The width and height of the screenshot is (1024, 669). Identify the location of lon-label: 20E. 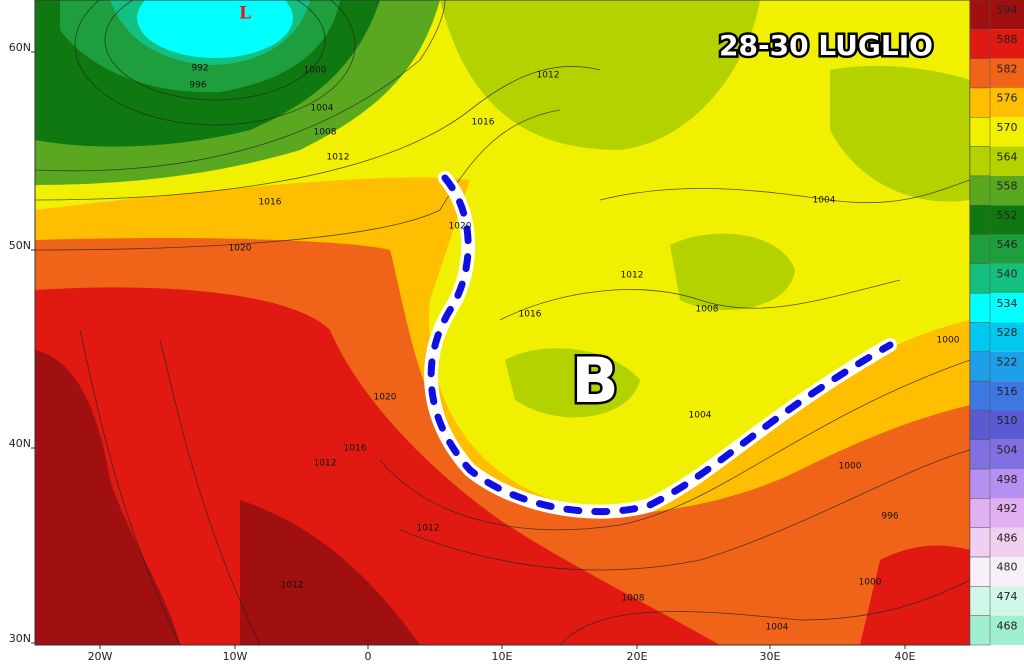
(637, 656).